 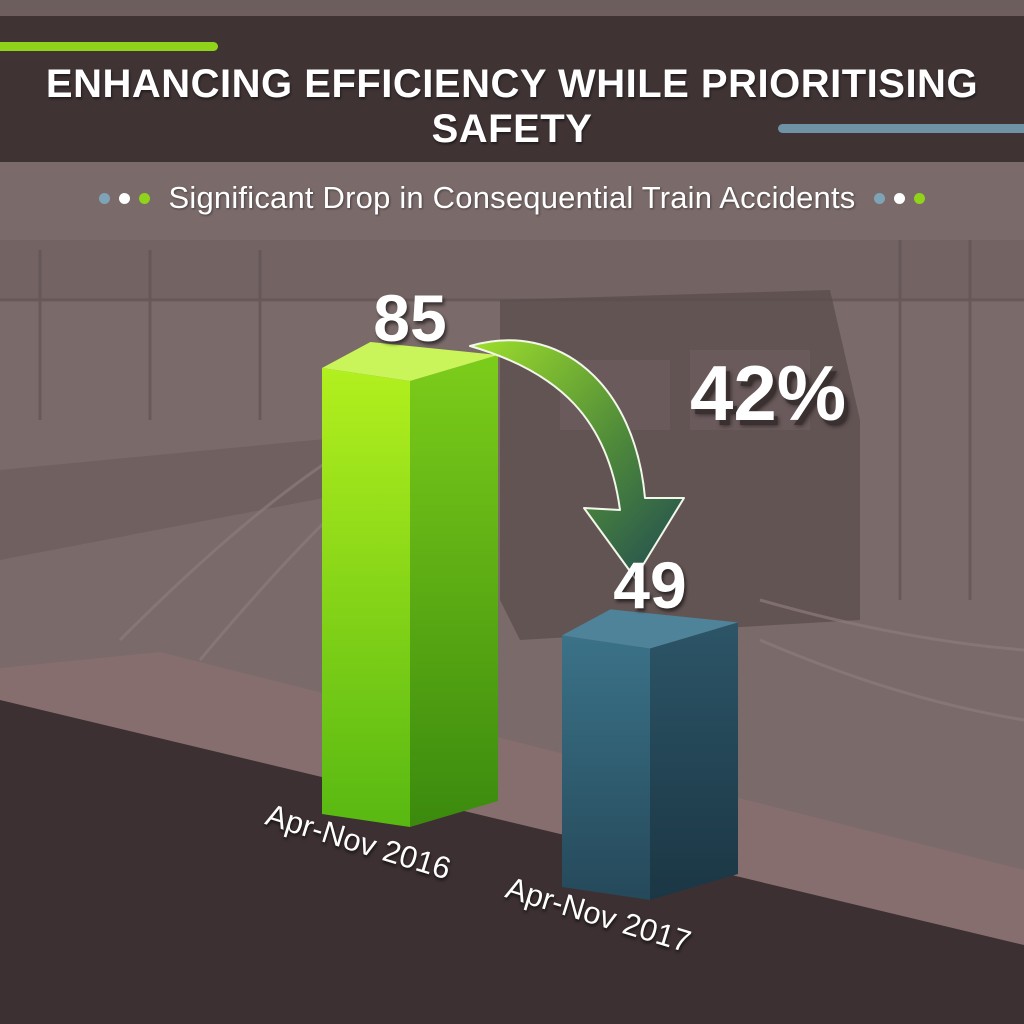 What do you see at coordinates (899, 198) in the screenshot?
I see `dots-right-icon` at bounding box center [899, 198].